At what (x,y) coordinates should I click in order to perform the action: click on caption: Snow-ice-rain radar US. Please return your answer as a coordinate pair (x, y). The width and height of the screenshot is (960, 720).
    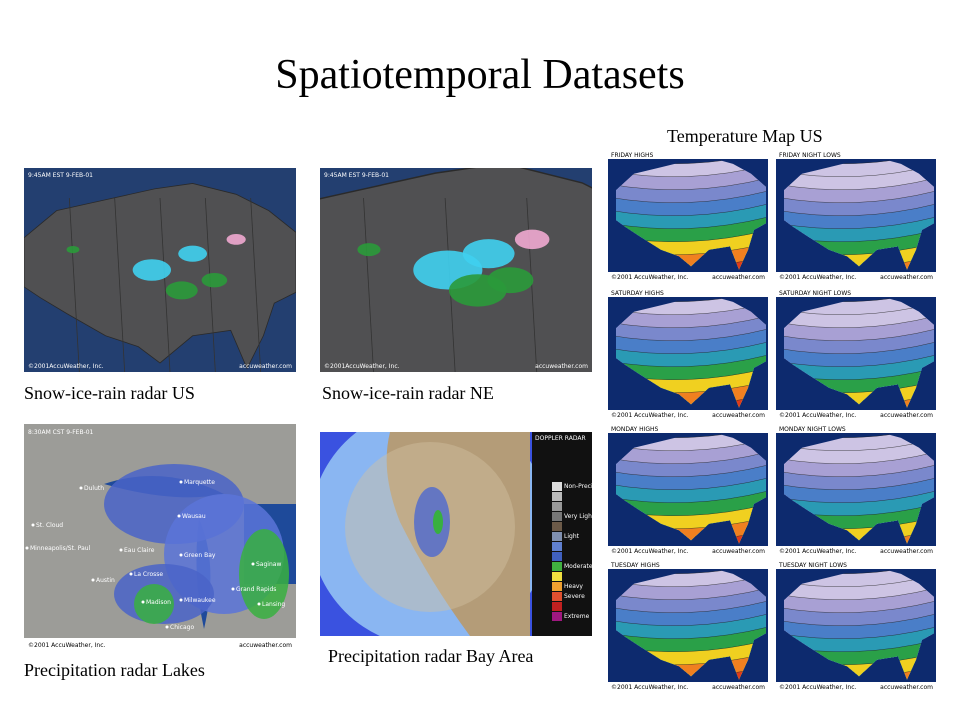
    Looking at the image, I should click on (109, 393).